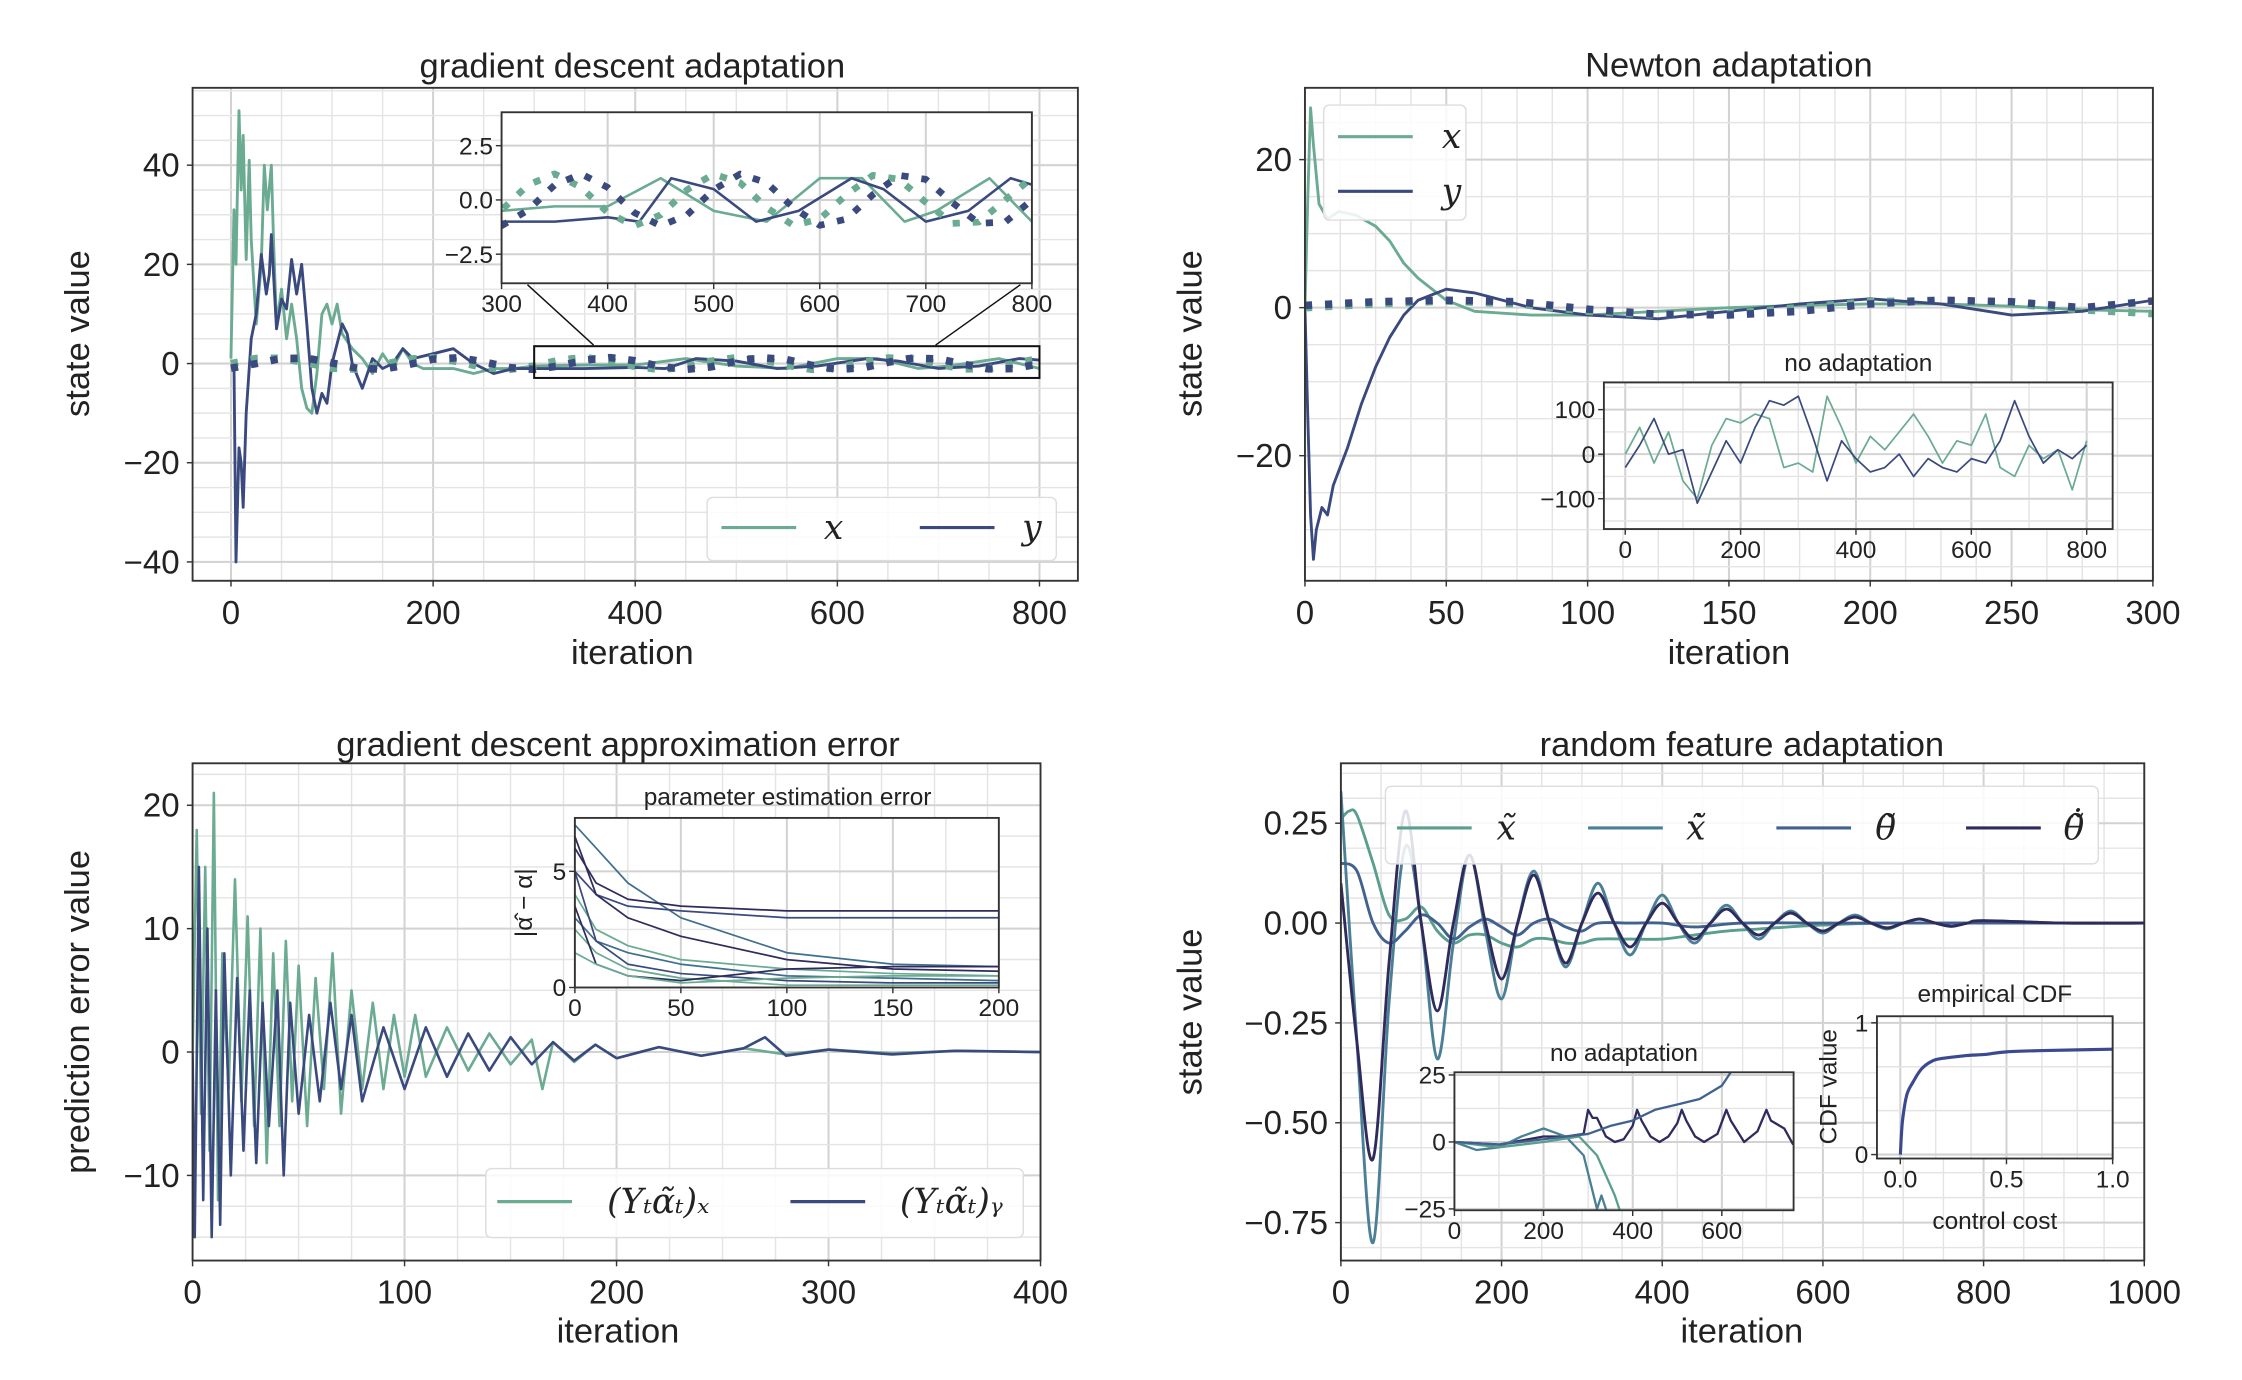 The image size is (2242, 1380). I want to click on panel1-inset: 300 400 500 600 700 800 −2.5 0.0 2.5, so click(748, 214).